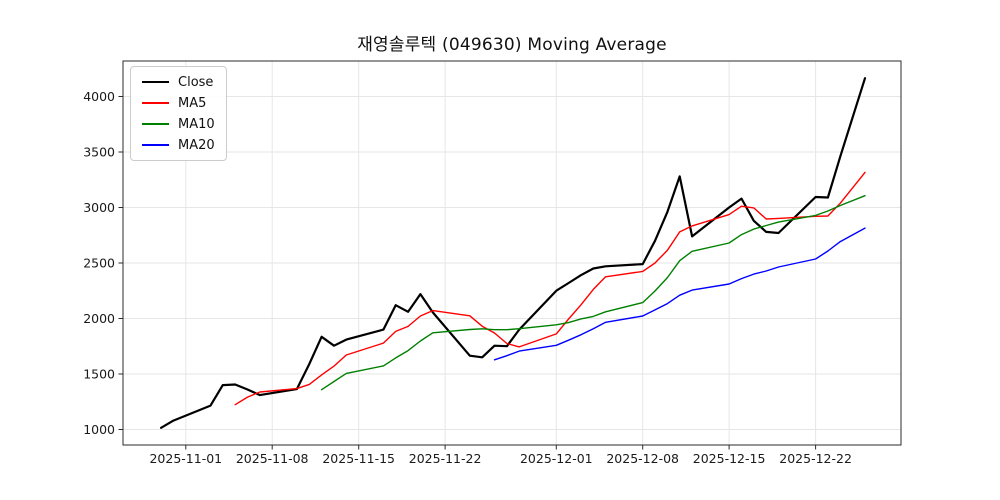 The image size is (1000, 500). What do you see at coordinates (155, 82) in the screenshot?
I see `legend-line-sample-close` at bounding box center [155, 82].